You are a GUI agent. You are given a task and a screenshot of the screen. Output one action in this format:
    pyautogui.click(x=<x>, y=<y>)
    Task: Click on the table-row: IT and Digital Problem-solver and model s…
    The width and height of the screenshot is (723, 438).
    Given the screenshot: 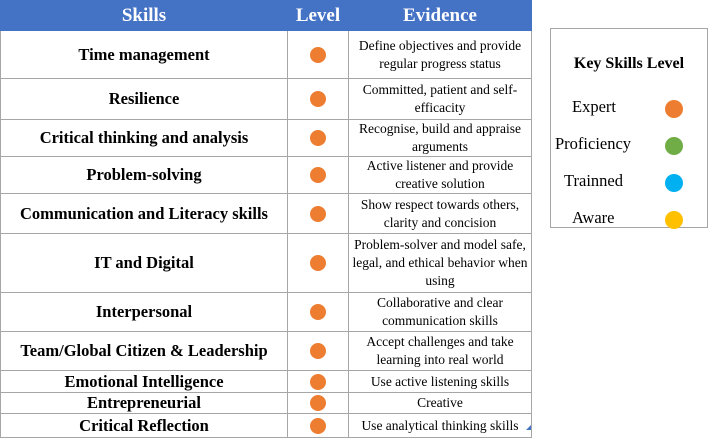 What is the action you would take?
    pyautogui.click(x=266, y=263)
    